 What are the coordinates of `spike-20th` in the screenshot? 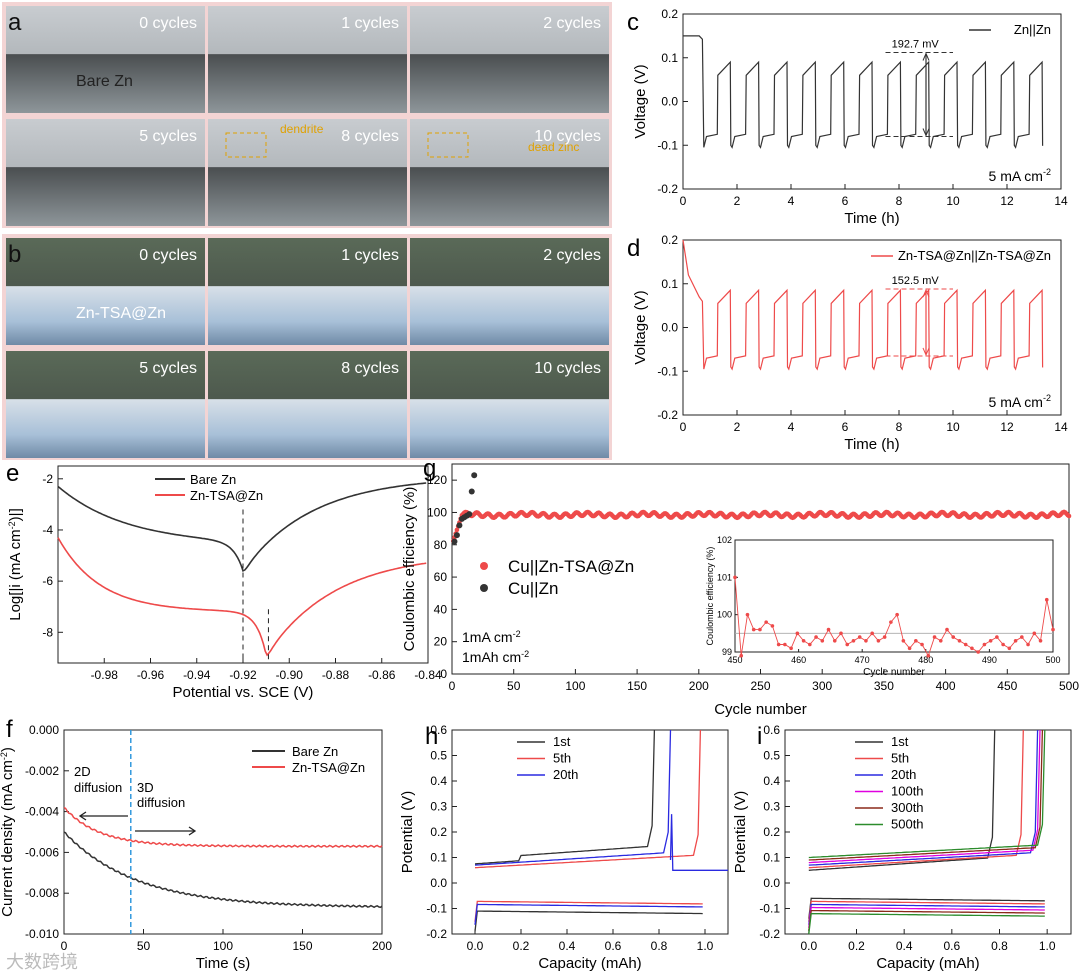 It's located at (698, 842).